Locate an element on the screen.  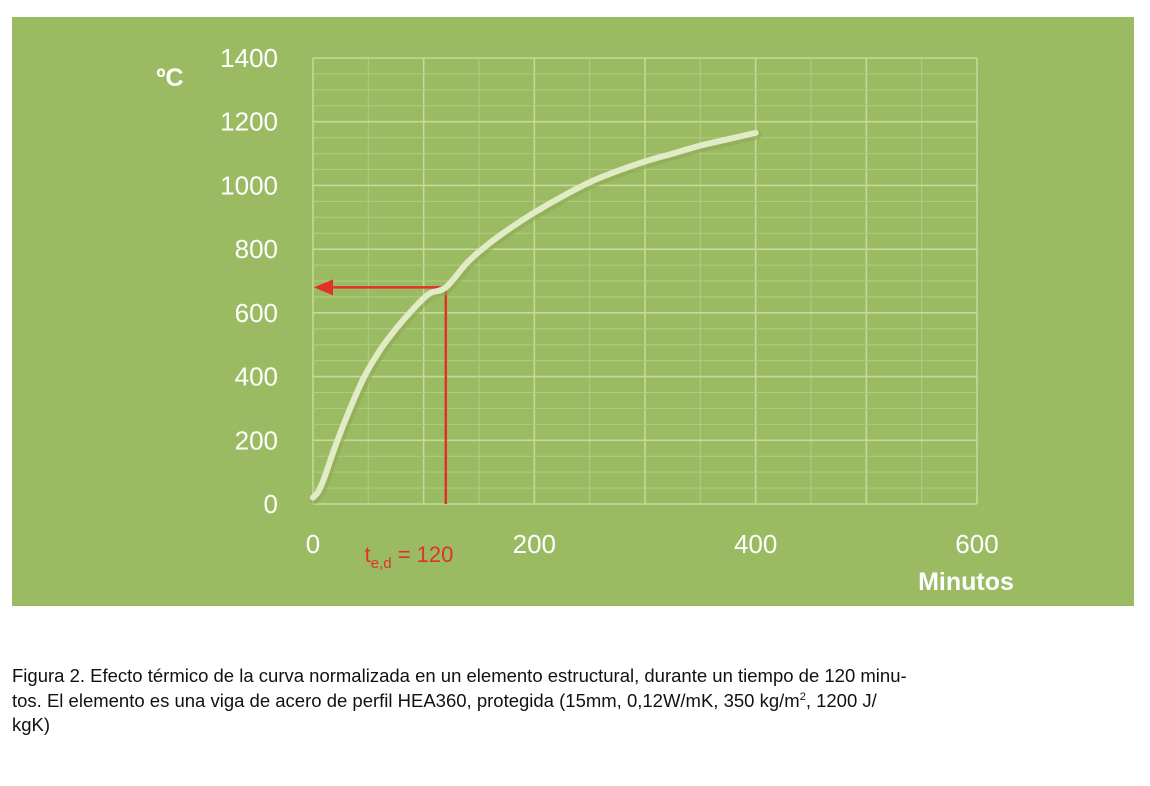
marker-arrowhead is located at coordinates (323, 287).